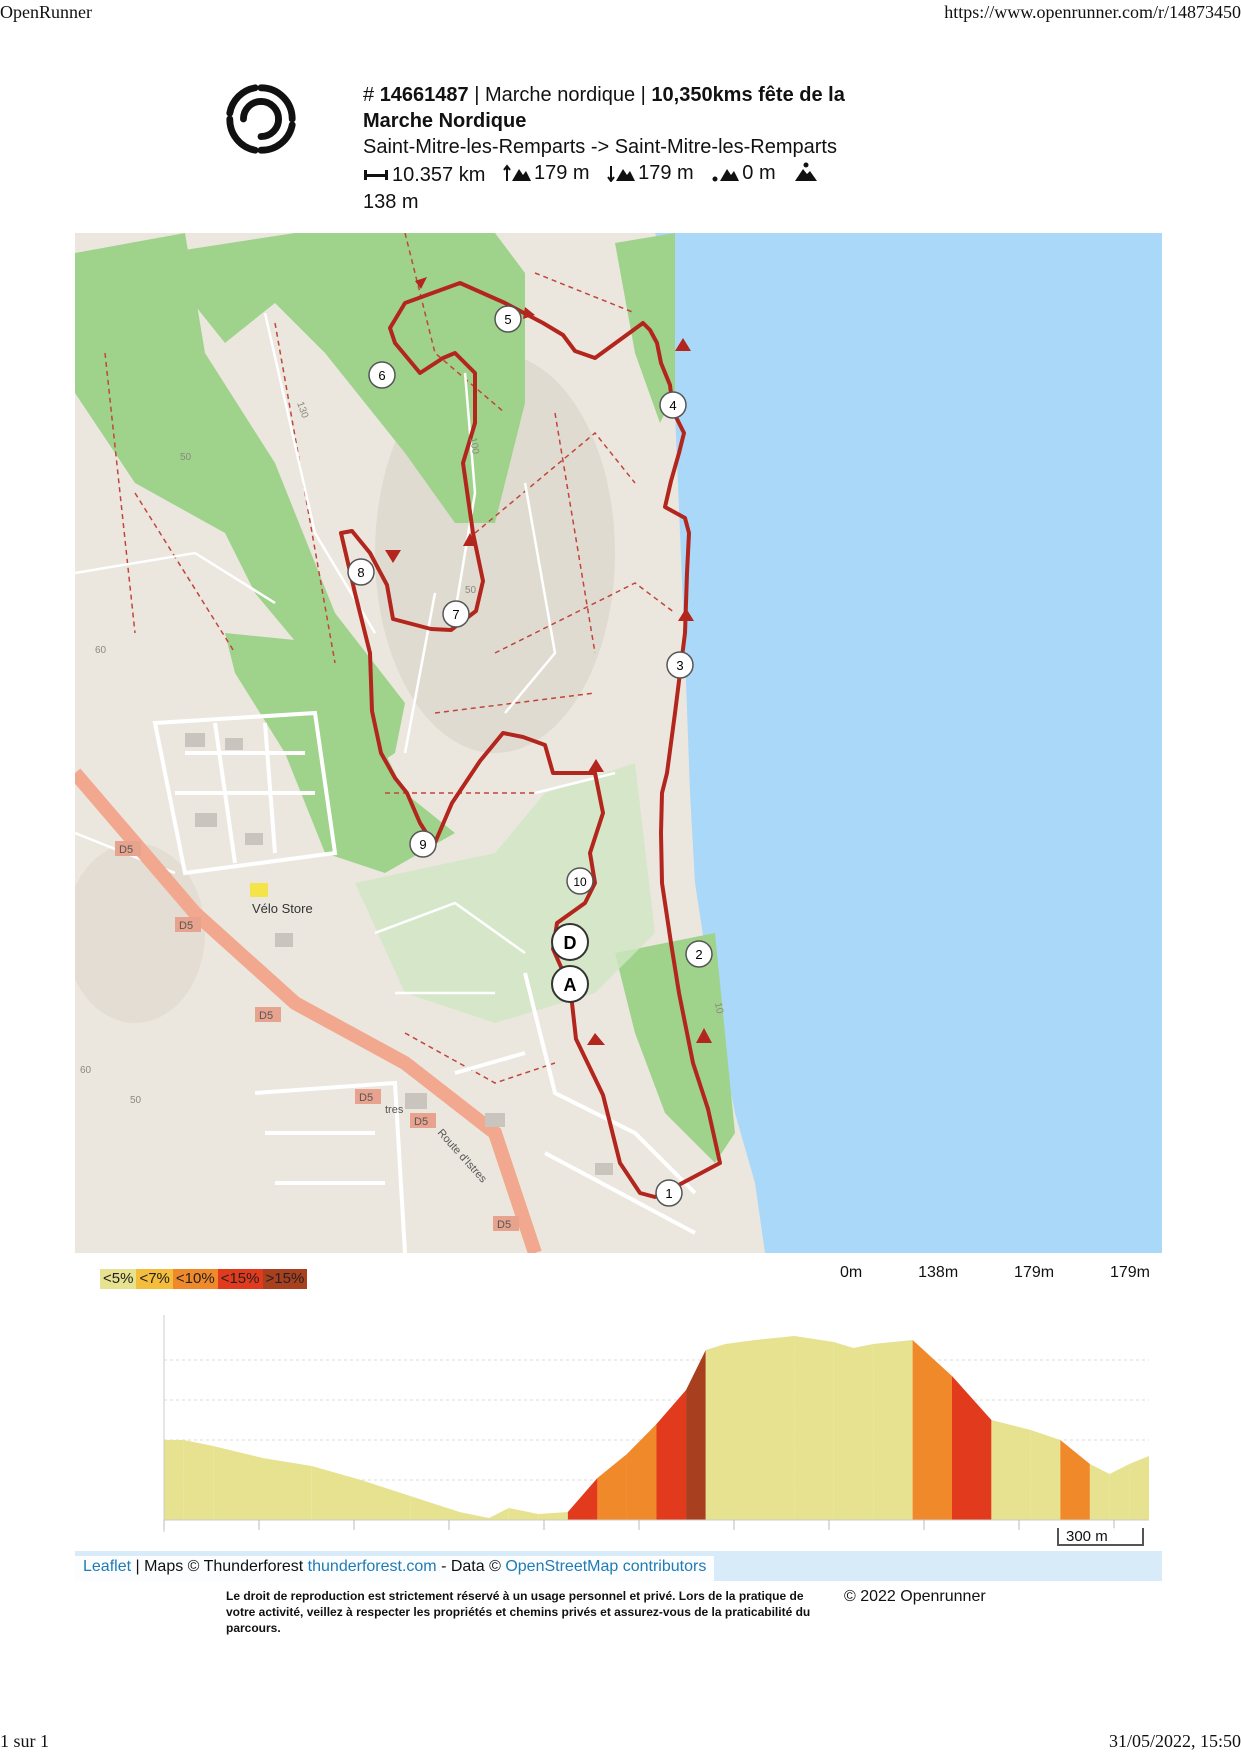 The image size is (1241, 1755). What do you see at coordinates (340, 753) in the screenshot?
I see `forest-area` at bounding box center [340, 753].